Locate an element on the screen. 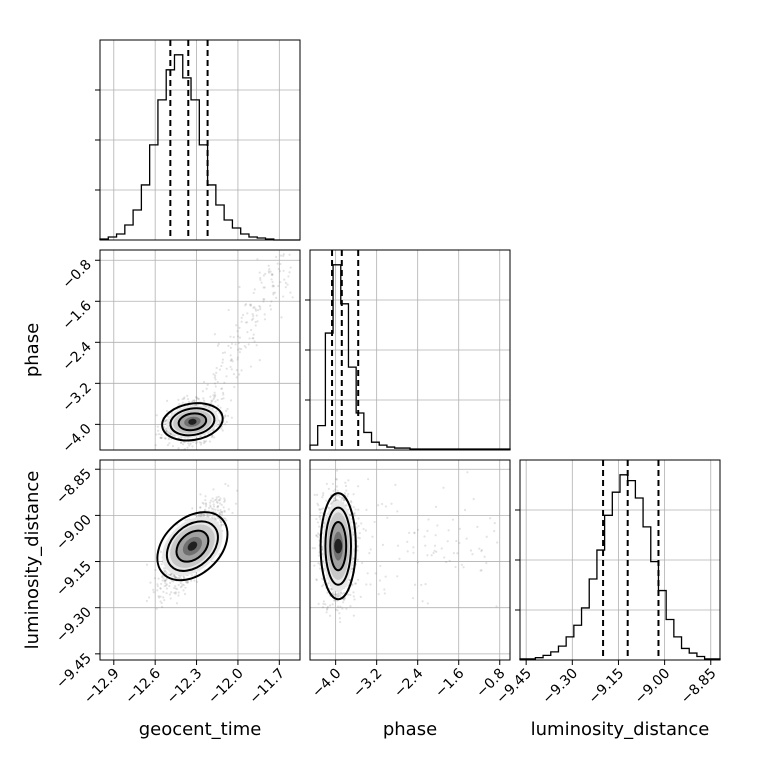 The width and height of the screenshot is (760, 760). y-tick-label: −4.0 is located at coordinates (76, 438).